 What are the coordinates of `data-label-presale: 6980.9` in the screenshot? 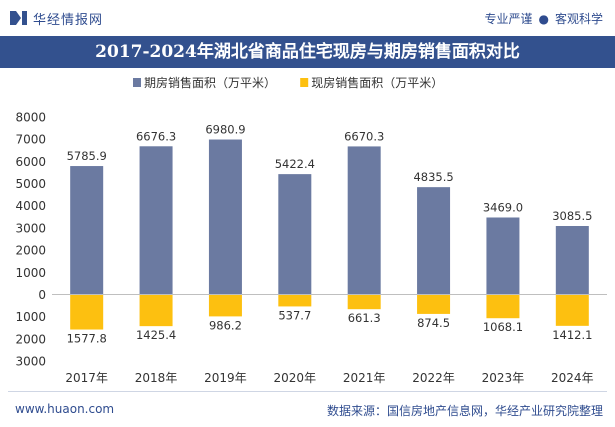 It's located at (225, 130).